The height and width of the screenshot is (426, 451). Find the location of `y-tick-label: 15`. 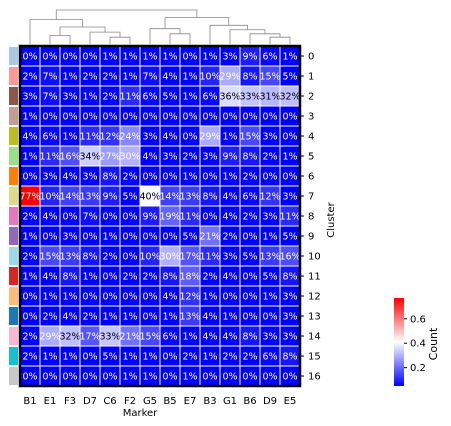

y-tick-label: 15 is located at coordinates (314, 357).